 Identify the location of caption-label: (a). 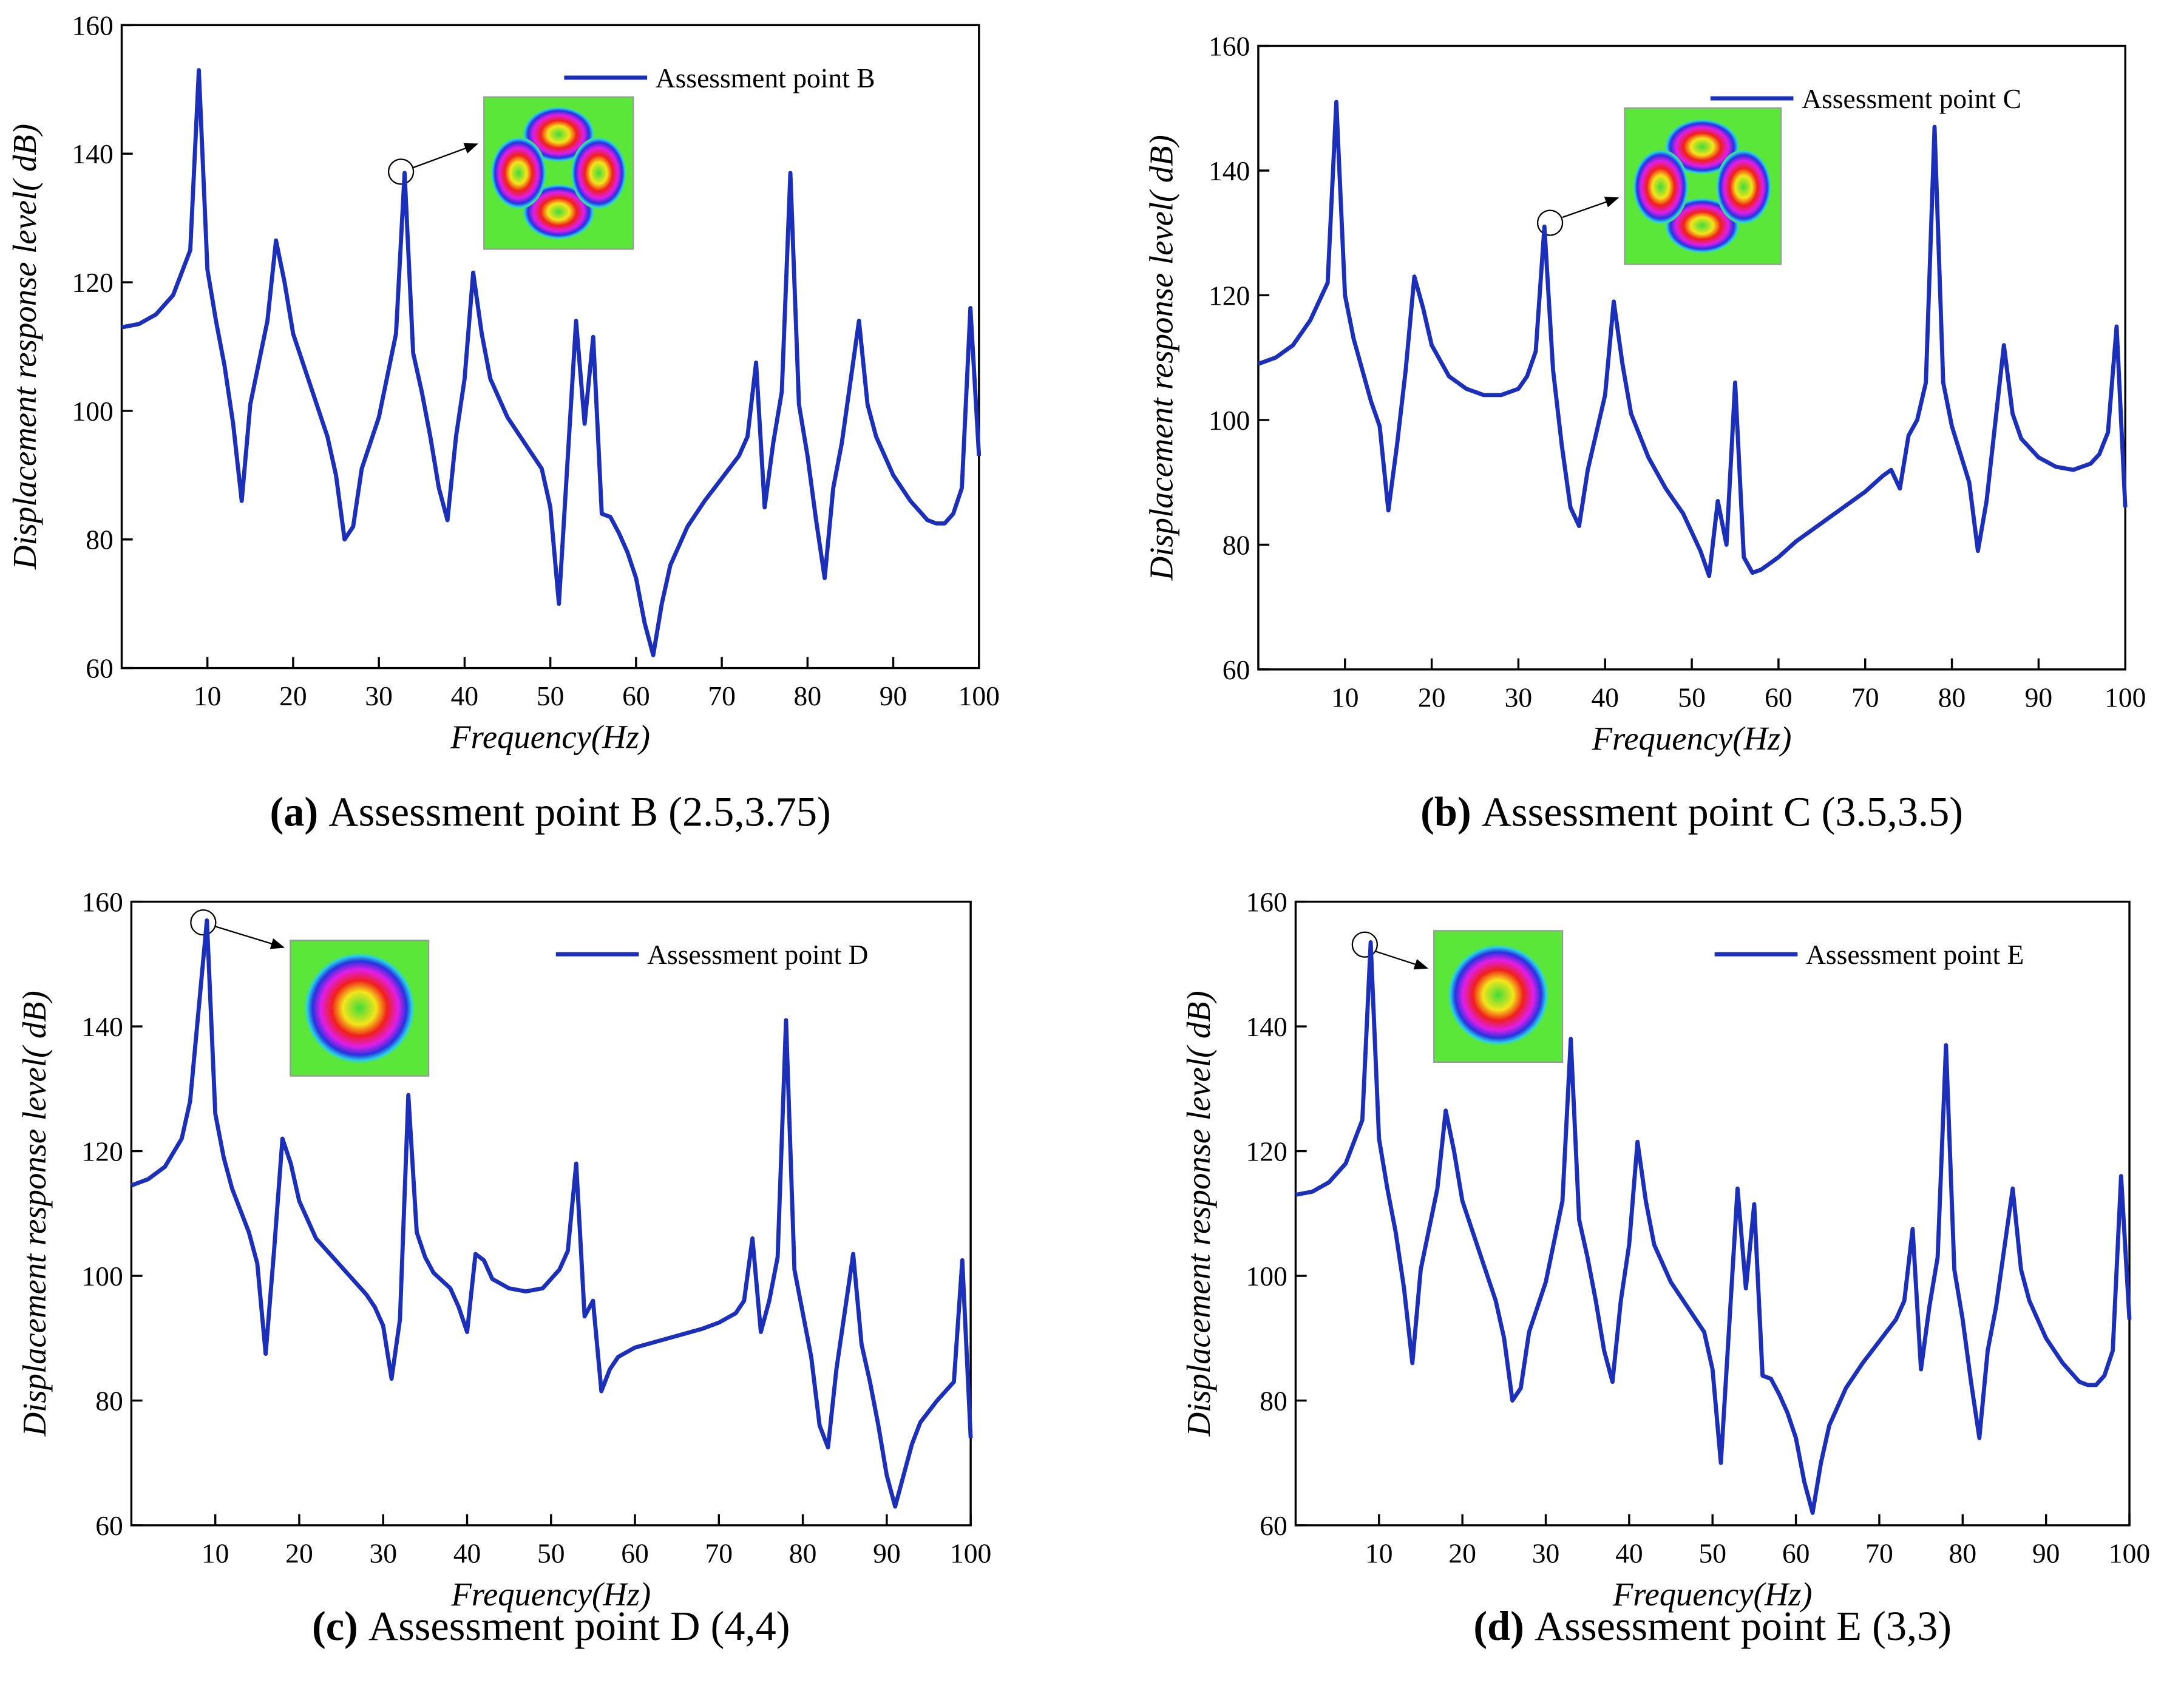
(294, 811).